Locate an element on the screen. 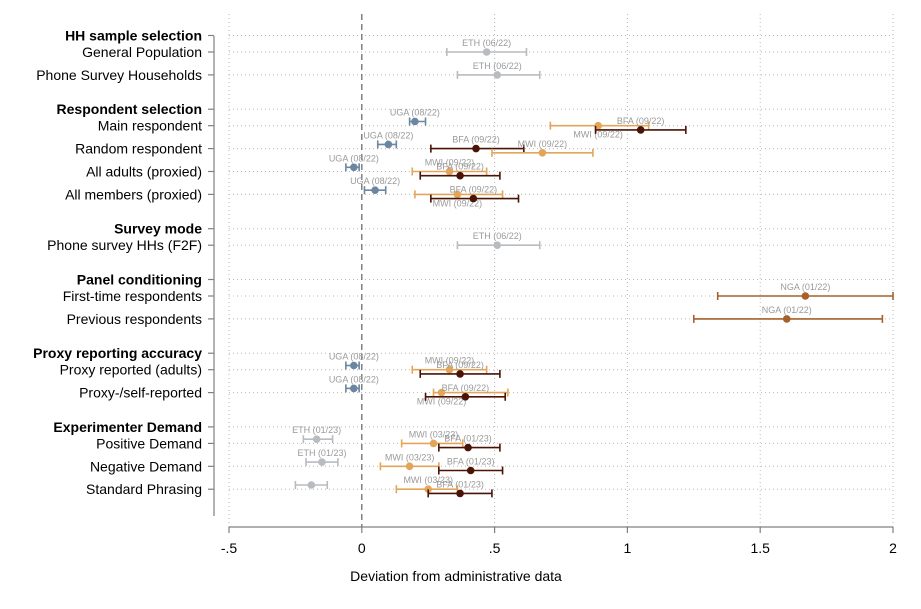 This screenshot has height=609, width=921. x-tick-label: 0 is located at coordinates (362, 548).